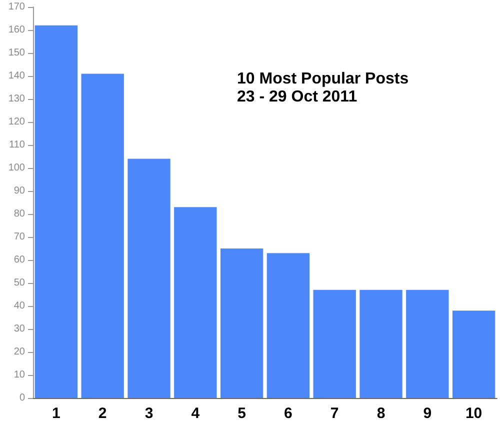  What do you see at coordinates (473, 413) in the screenshot?
I see `x-tick-label: 10` at bounding box center [473, 413].